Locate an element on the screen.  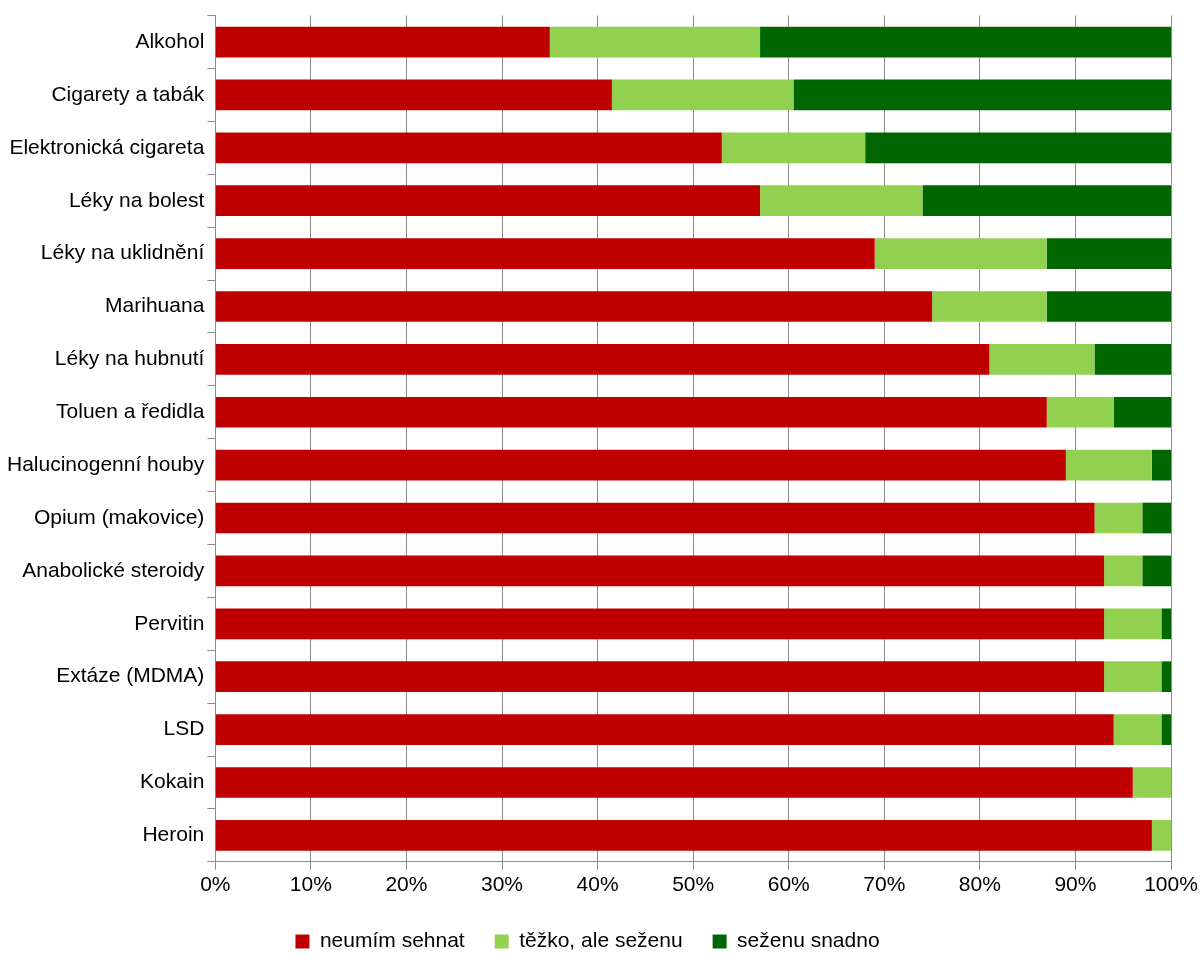
x-tick-label: 0% is located at coordinates (215, 884).